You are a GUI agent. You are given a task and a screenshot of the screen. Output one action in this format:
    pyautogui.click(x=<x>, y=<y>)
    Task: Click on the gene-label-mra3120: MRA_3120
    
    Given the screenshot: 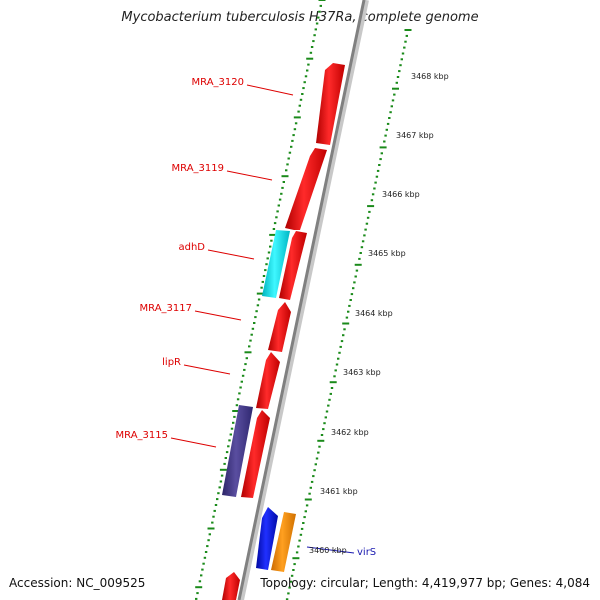 What is the action you would take?
    pyautogui.click(x=218, y=82)
    